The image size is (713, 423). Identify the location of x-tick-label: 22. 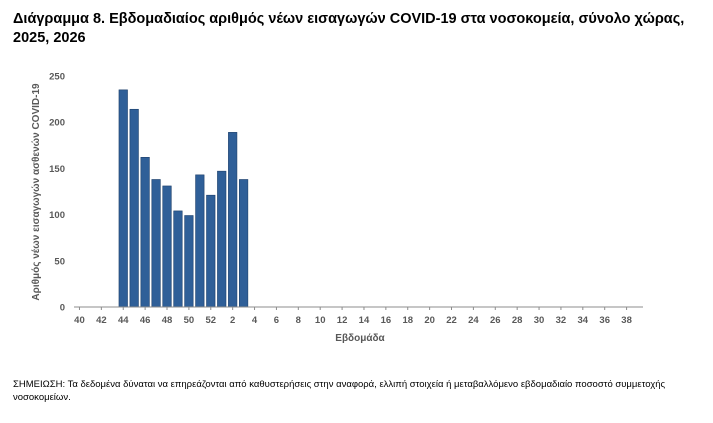
(451, 320).